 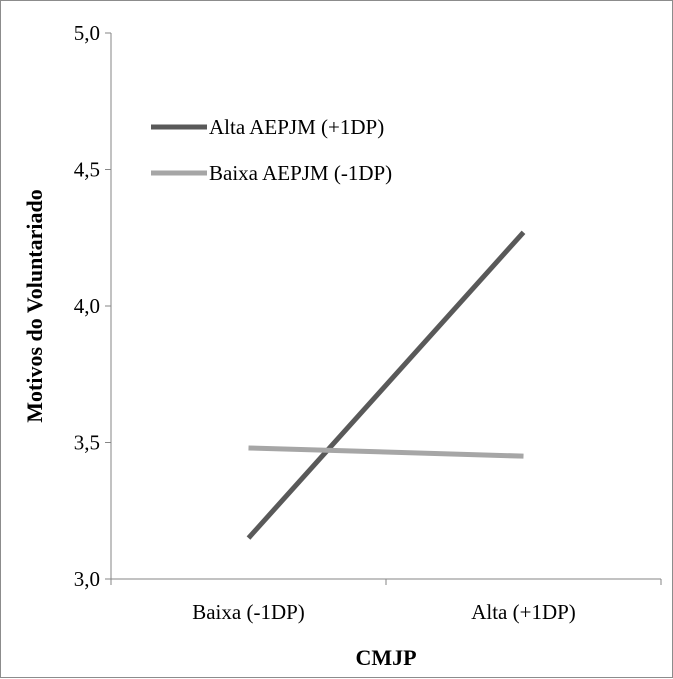 I want to click on x-axis-title: CMJP, so click(x=385, y=657).